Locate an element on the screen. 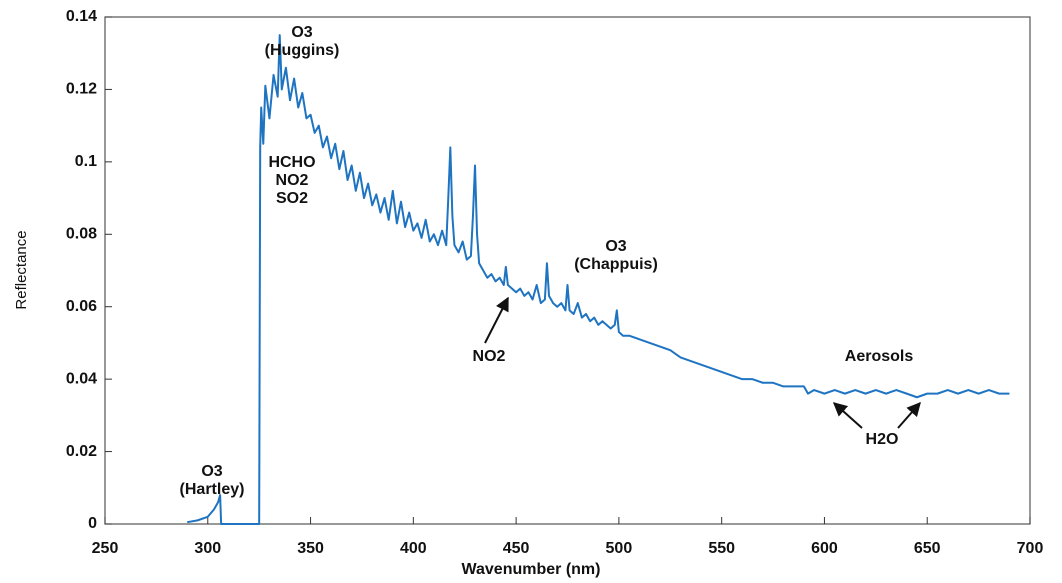  annotation: SO2 is located at coordinates (292, 198).